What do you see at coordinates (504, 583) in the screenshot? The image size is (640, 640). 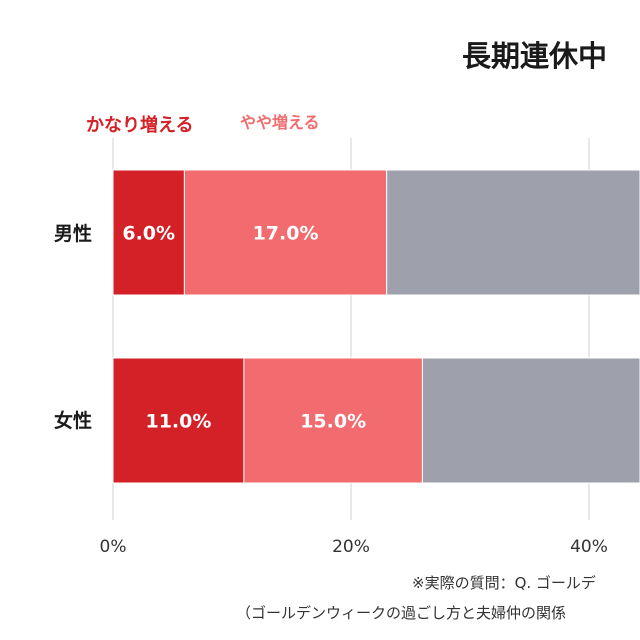 I see `footnote-question: ※実際の質問：Q. ゴールデ` at bounding box center [504, 583].